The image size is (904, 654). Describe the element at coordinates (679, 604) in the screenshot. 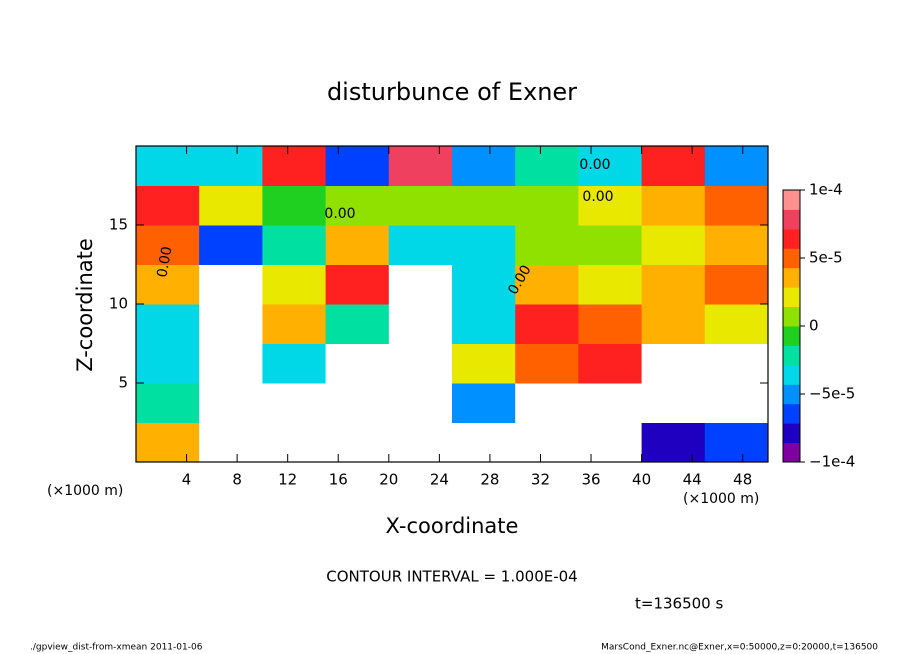

I see `time-label: t=136500 s` at that location.